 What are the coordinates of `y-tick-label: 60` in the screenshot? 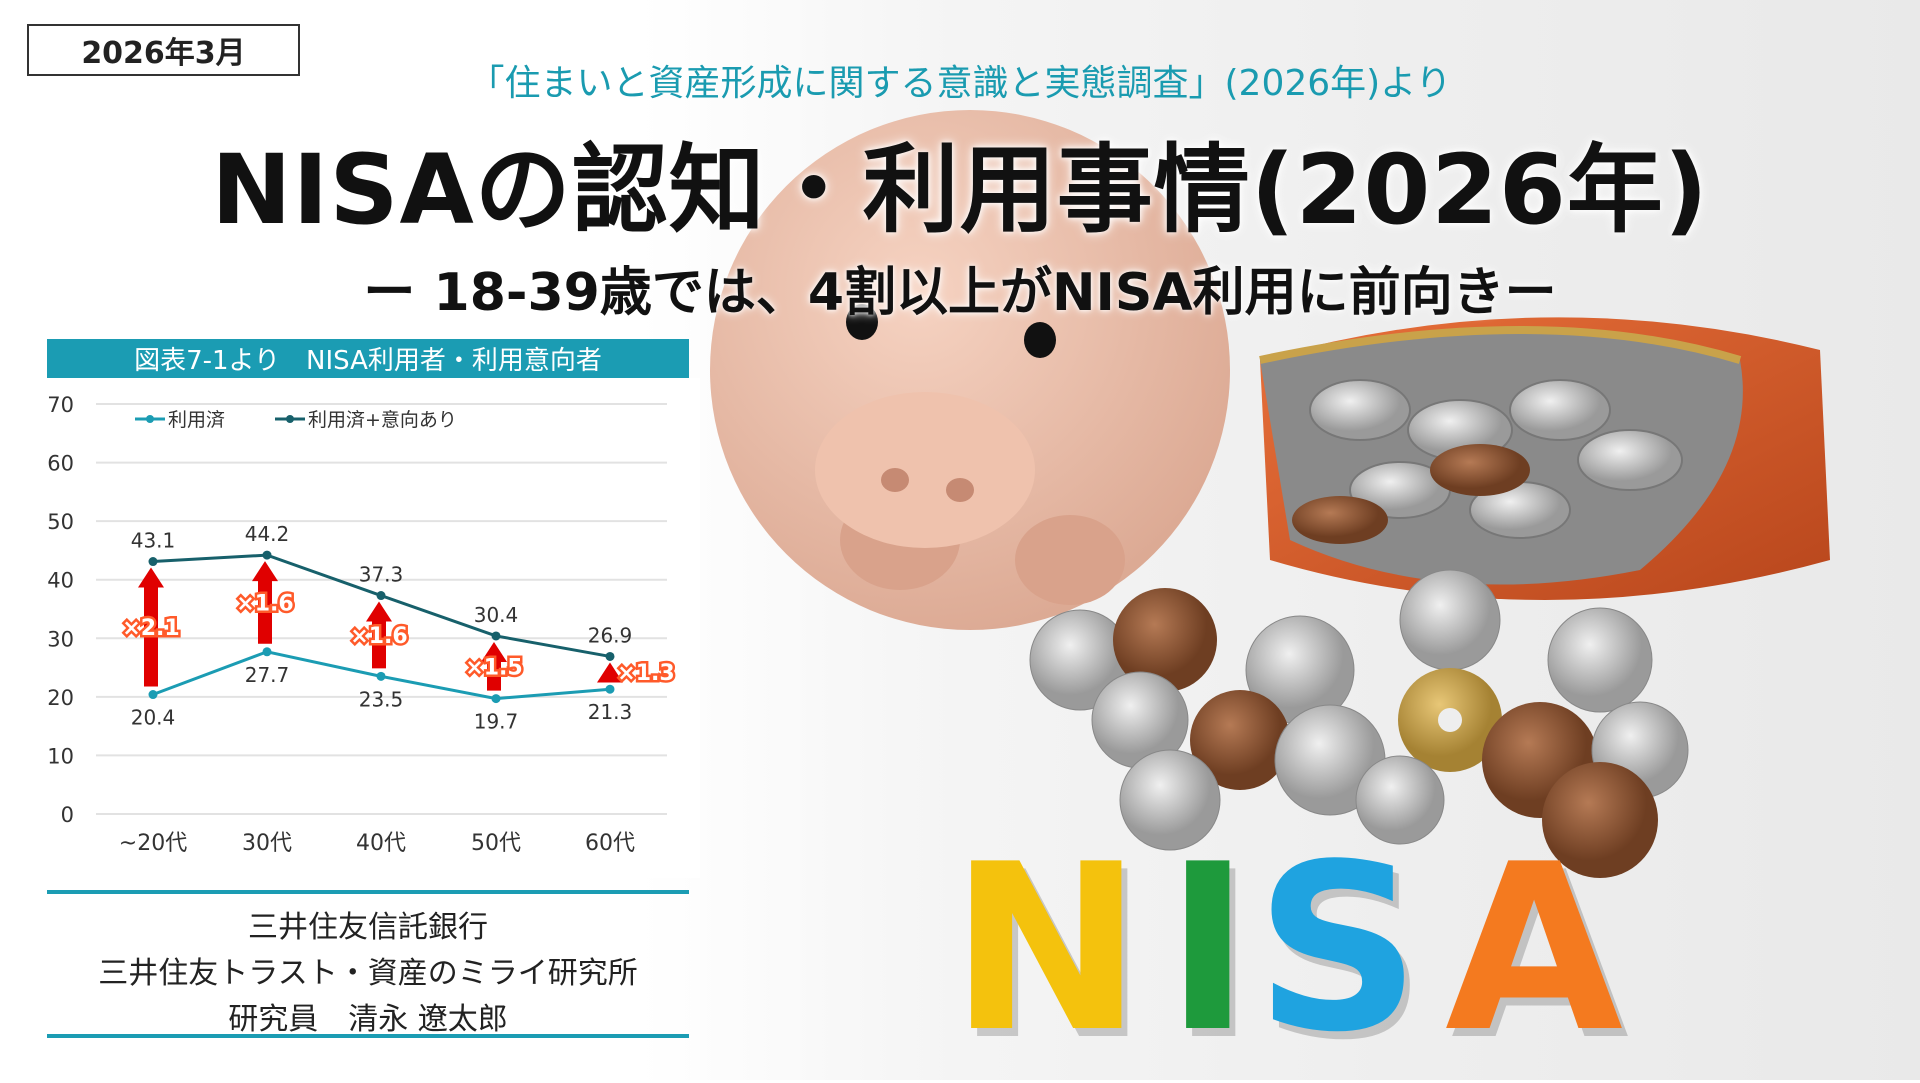 It's located at (60, 464).